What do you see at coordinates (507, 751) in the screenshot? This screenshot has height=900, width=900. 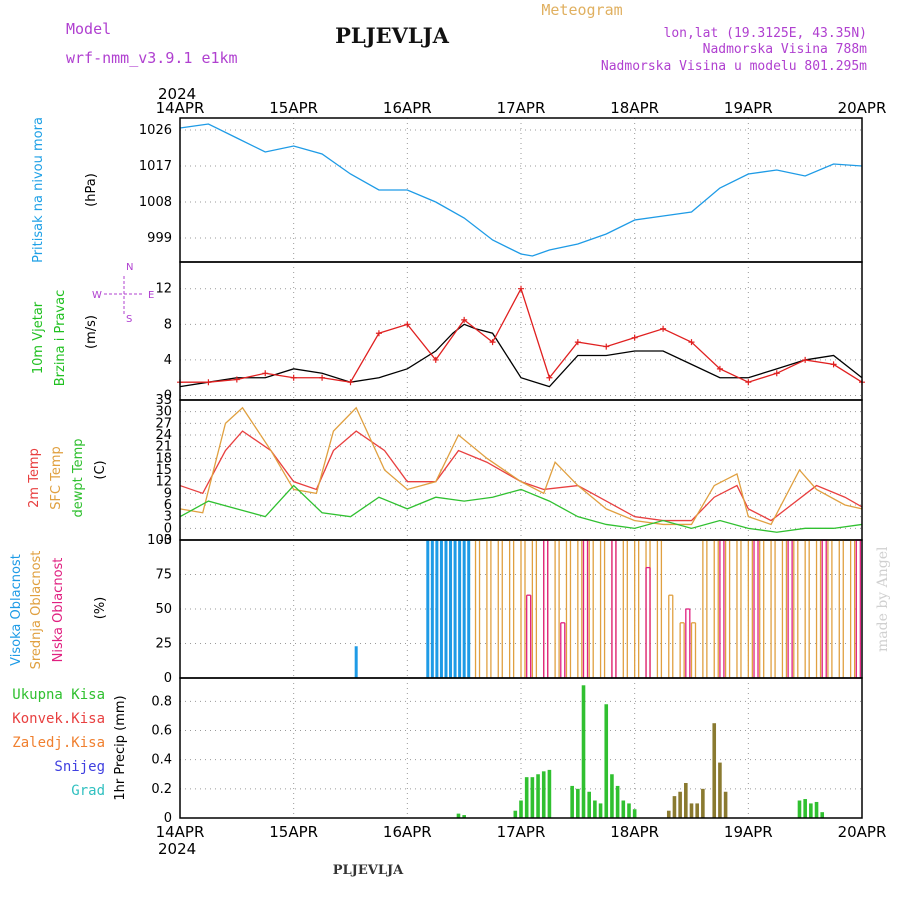 I see `panel-precipitation: 0 0.2 0.4 0.6 0.8` at bounding box center [507, 751].